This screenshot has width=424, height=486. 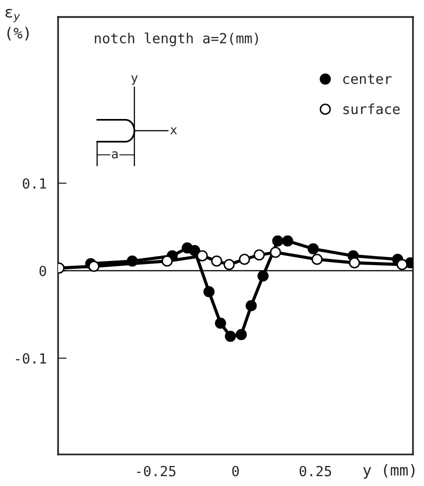 What do you see at coordinates (316, 471) in the screenshot?
I see `x-tick-label: 0.25` at bounding box center [316, 471].